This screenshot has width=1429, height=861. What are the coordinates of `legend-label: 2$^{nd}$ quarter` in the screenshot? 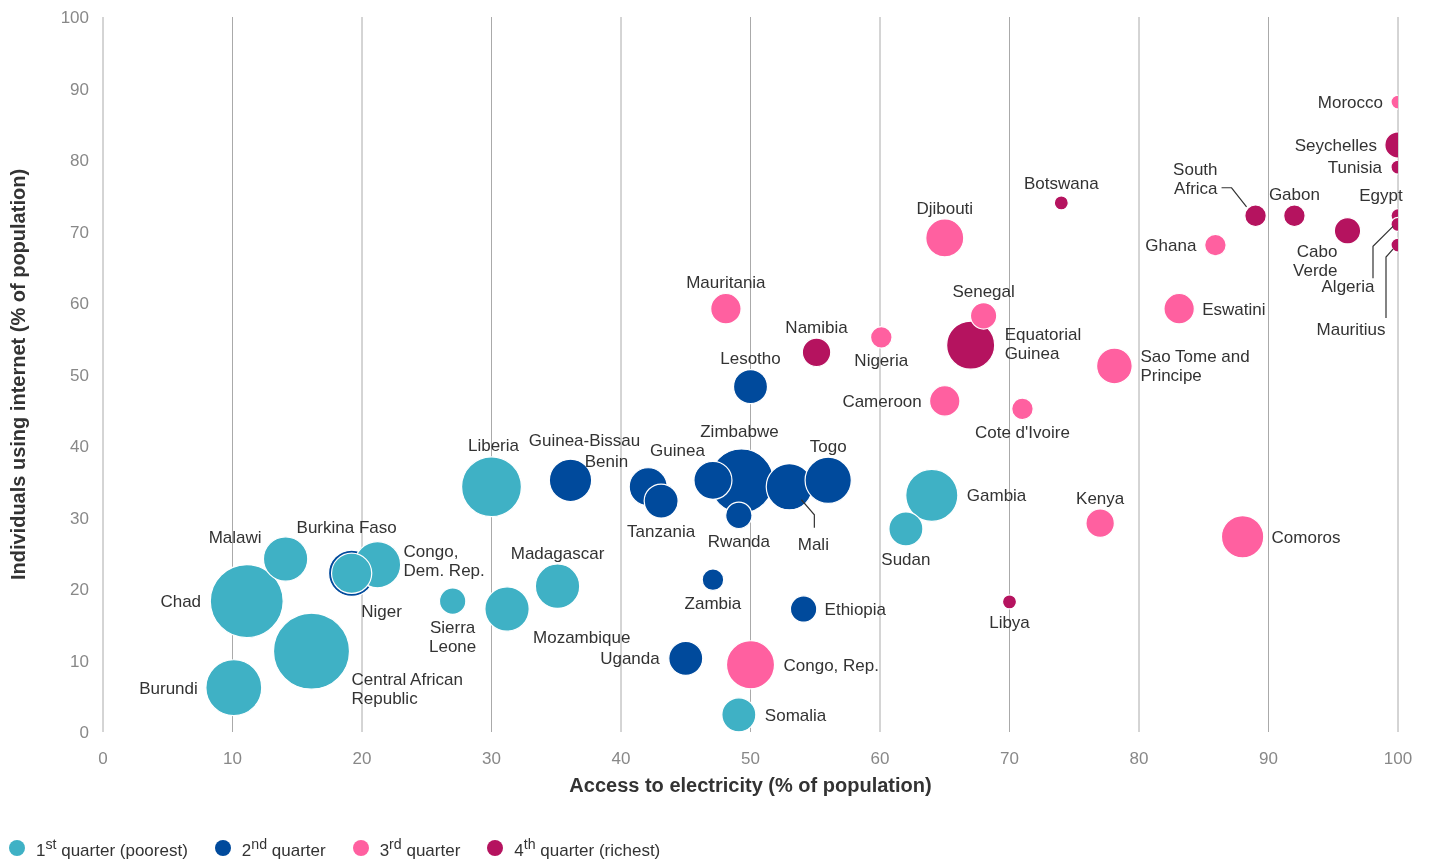 It's located at (283, 848).